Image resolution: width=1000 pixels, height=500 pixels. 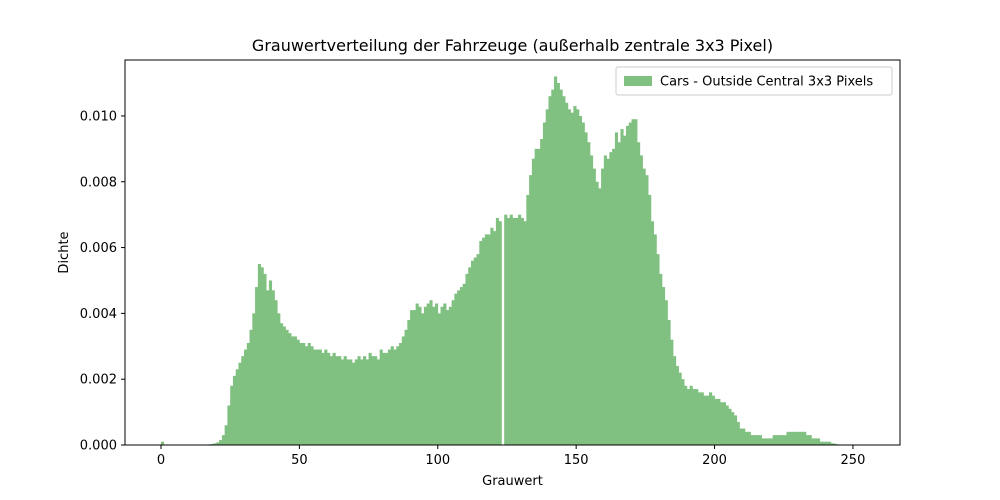 What do you see at coordinates (98, 314) in the screenshot?
I see `y-tick-label: 0.004` at bounding box center [98, 314].